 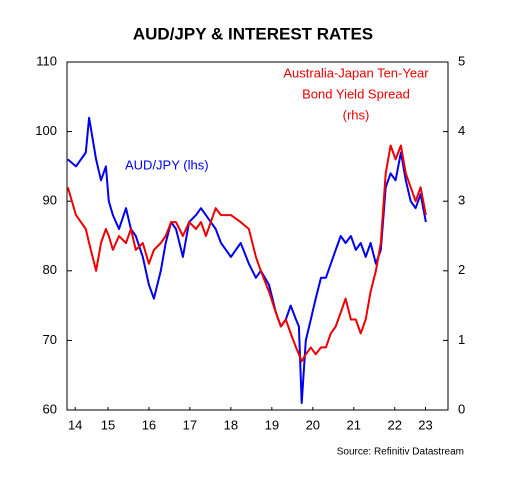 I want to click on x-tick-label: 14, so click(x=75, y=424).